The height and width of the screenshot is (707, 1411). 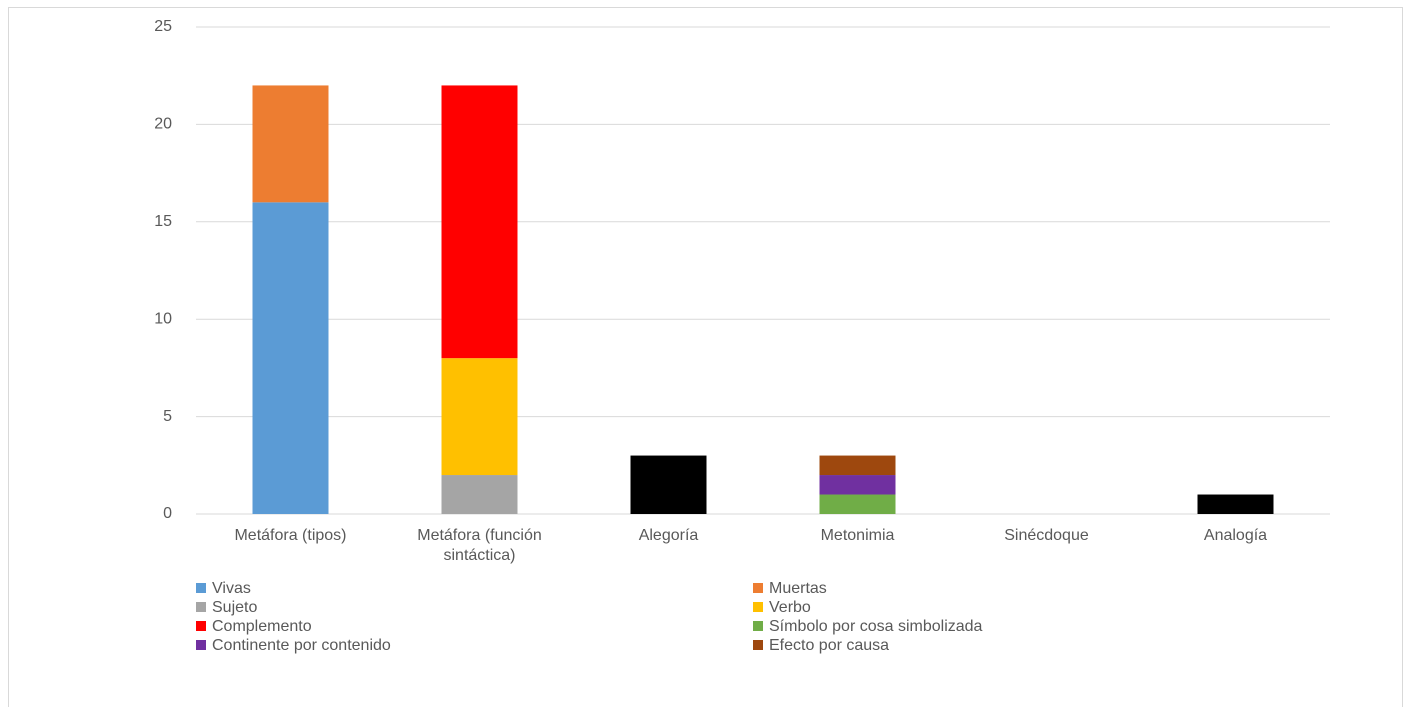 What do you see at coordinates (479, 545) in the screenshot?
I see `x-tick-label: Metáfora (función sintáctica)` at bounding box center [479, 545].